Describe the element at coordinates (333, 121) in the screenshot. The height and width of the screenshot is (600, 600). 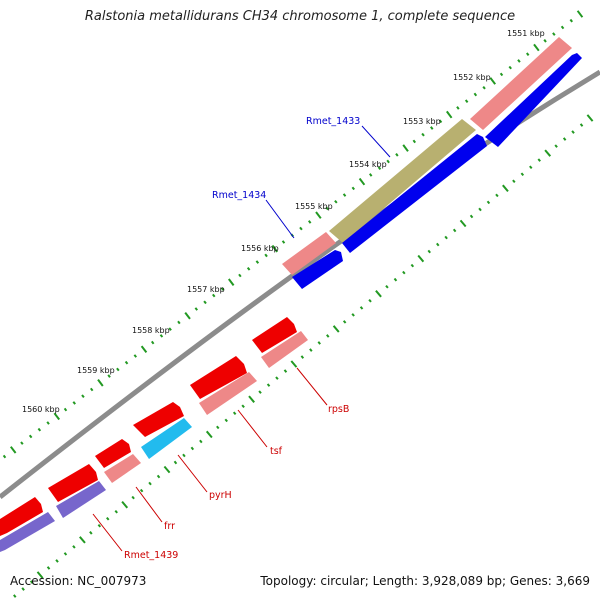
I see `label-rmet-1433: Rmet_1433` at that location.